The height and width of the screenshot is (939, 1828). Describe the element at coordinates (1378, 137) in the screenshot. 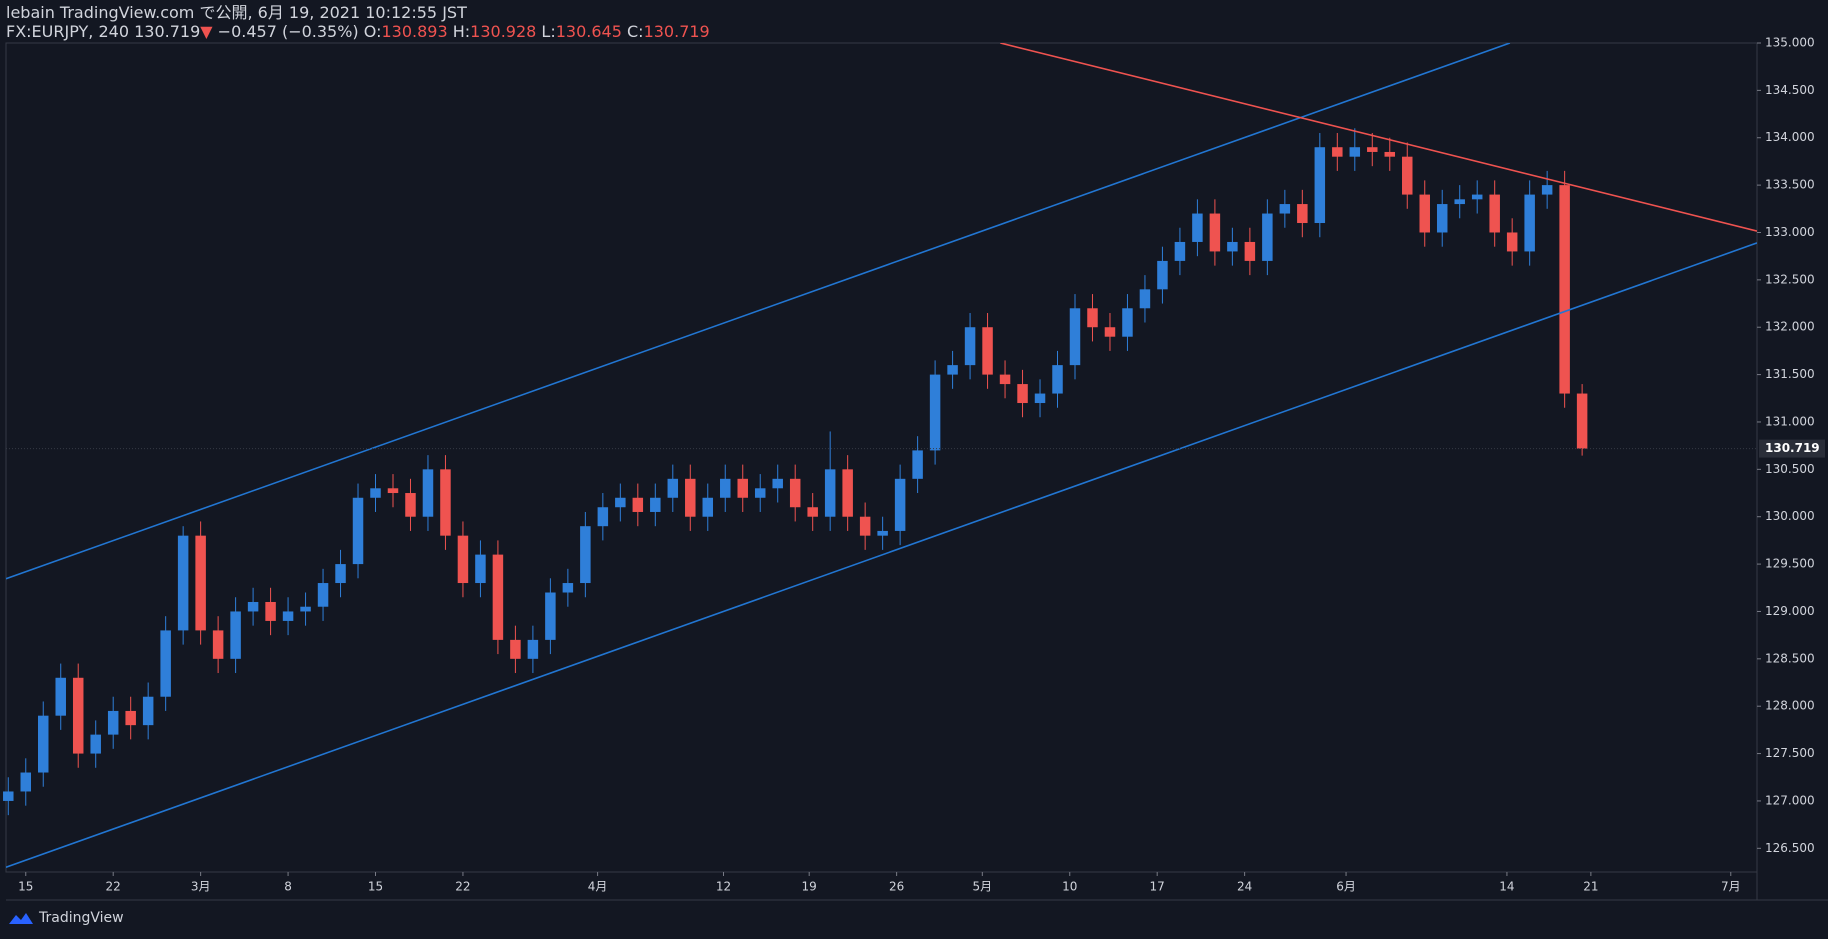

I see `trend-line` at that location.